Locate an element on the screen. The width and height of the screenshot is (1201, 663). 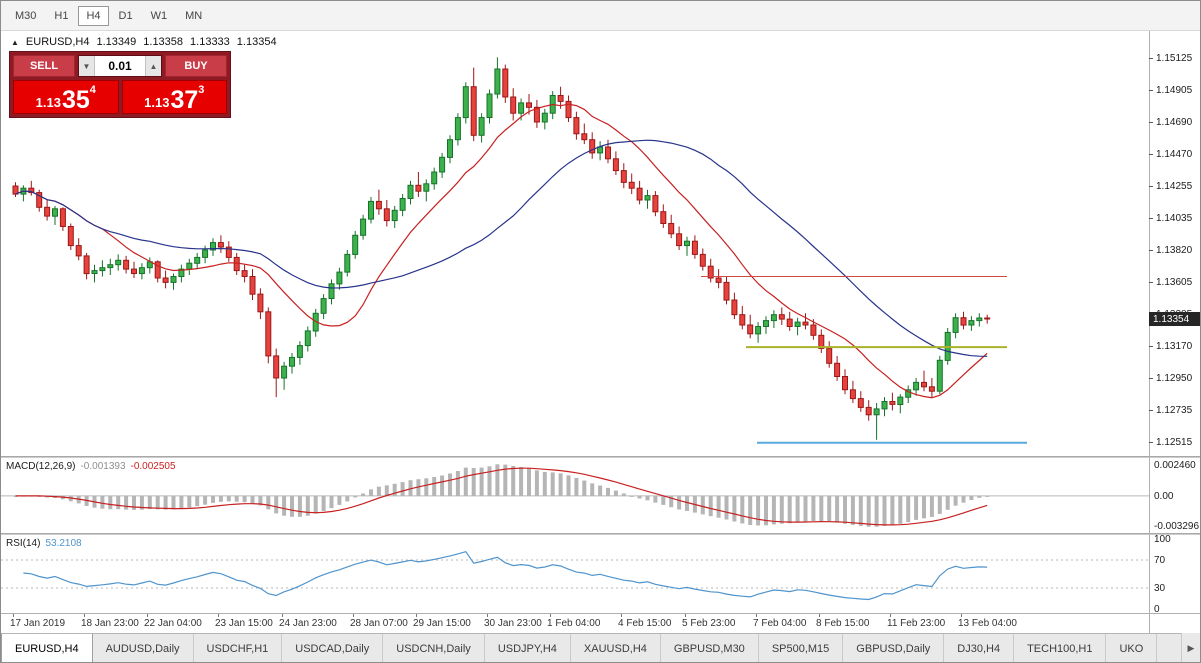
chart-tab-gbpusd-m30: GBPUSD,M30 is located at coordinates (709, 648).